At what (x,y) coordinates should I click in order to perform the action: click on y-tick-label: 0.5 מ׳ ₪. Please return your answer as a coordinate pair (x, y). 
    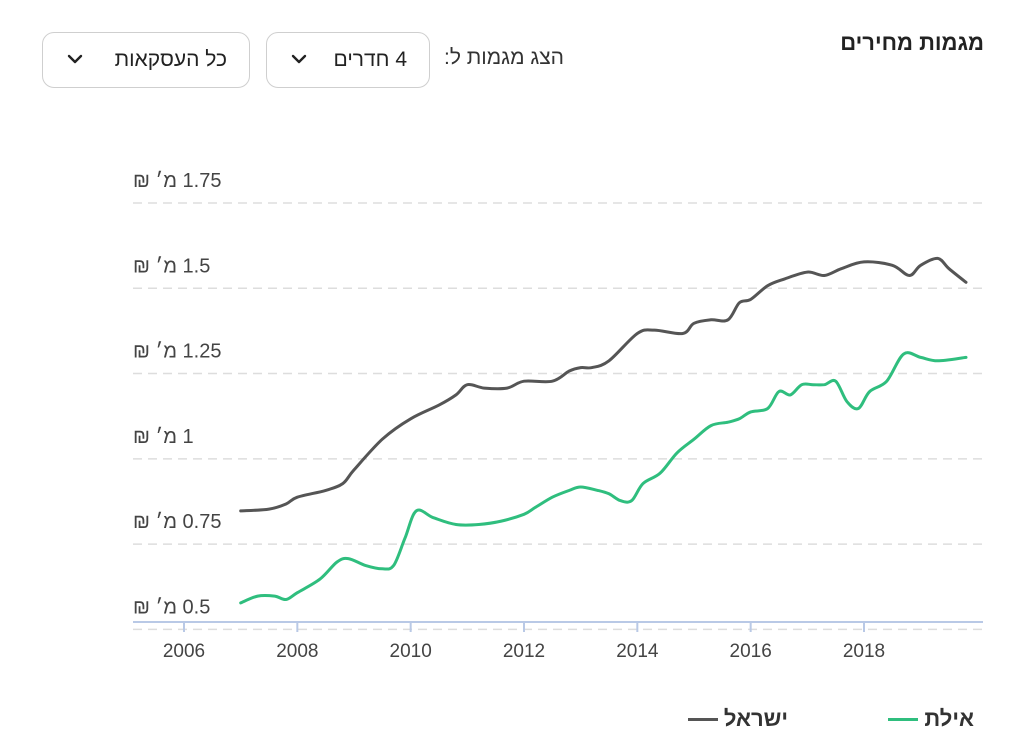
    Looking at the image, I should click on (171, 607).